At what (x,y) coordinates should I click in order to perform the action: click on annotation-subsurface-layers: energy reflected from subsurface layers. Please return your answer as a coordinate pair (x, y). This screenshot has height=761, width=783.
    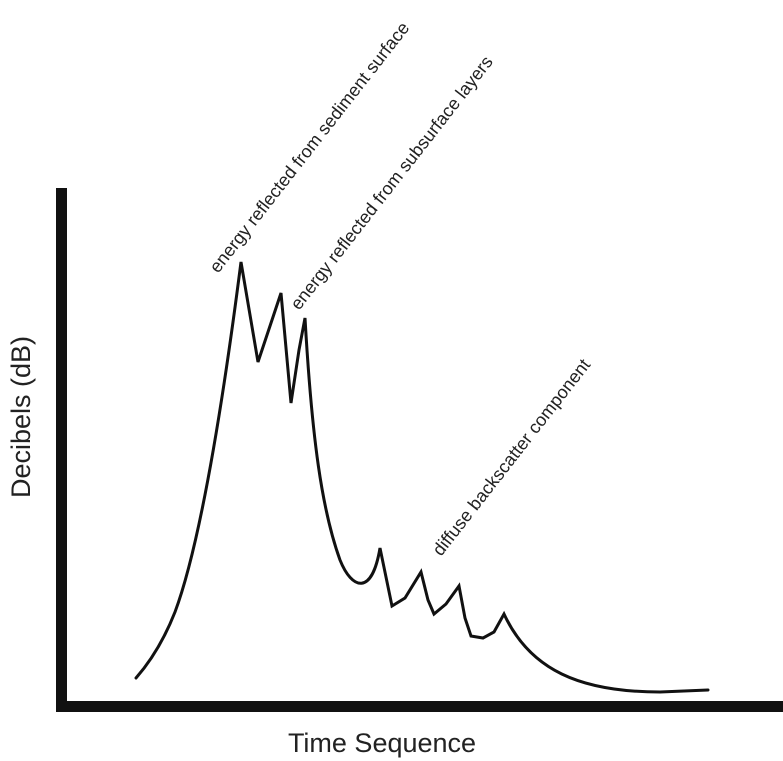
    Looking at the image, I should click on (391, 182).